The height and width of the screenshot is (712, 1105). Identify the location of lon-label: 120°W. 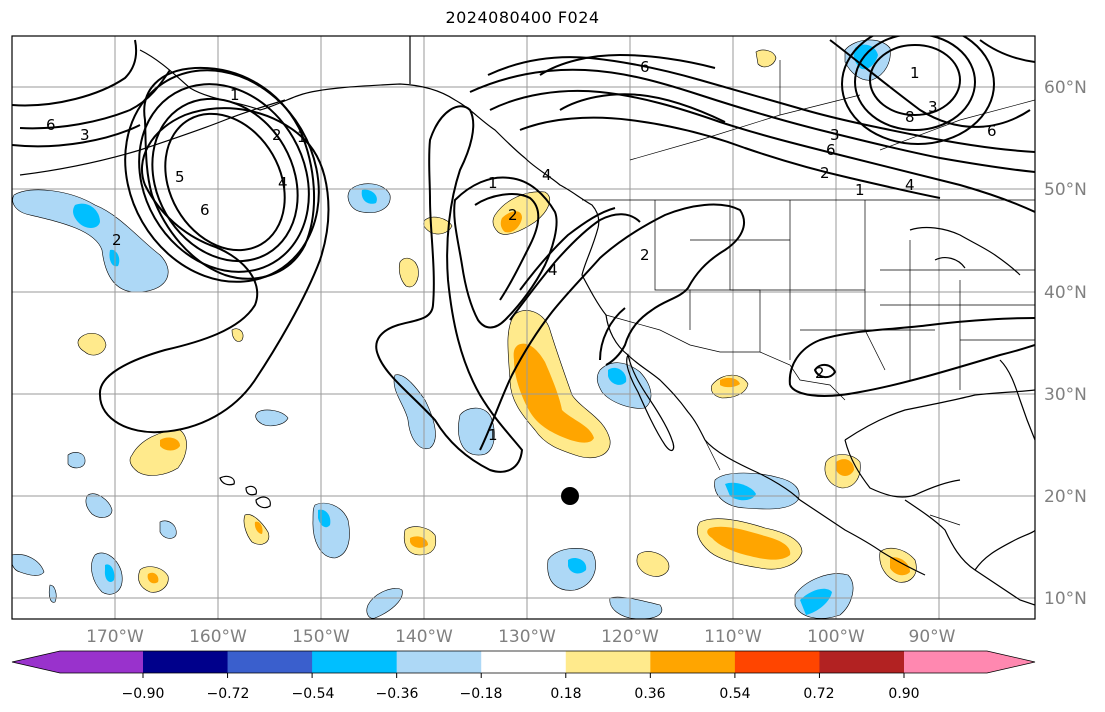
(630, 637).